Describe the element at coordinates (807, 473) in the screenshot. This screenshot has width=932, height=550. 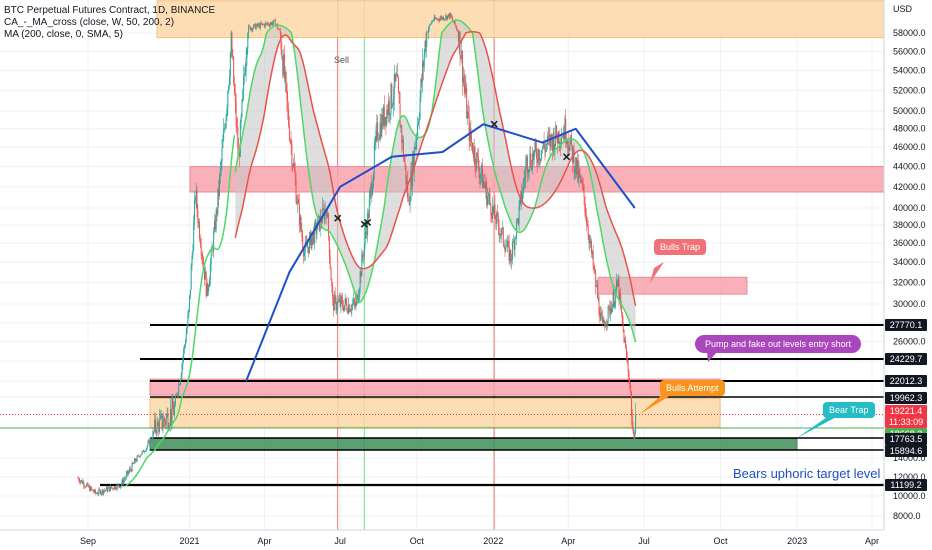
I see `bears-target-label: Bears uphoric target level` at that location.